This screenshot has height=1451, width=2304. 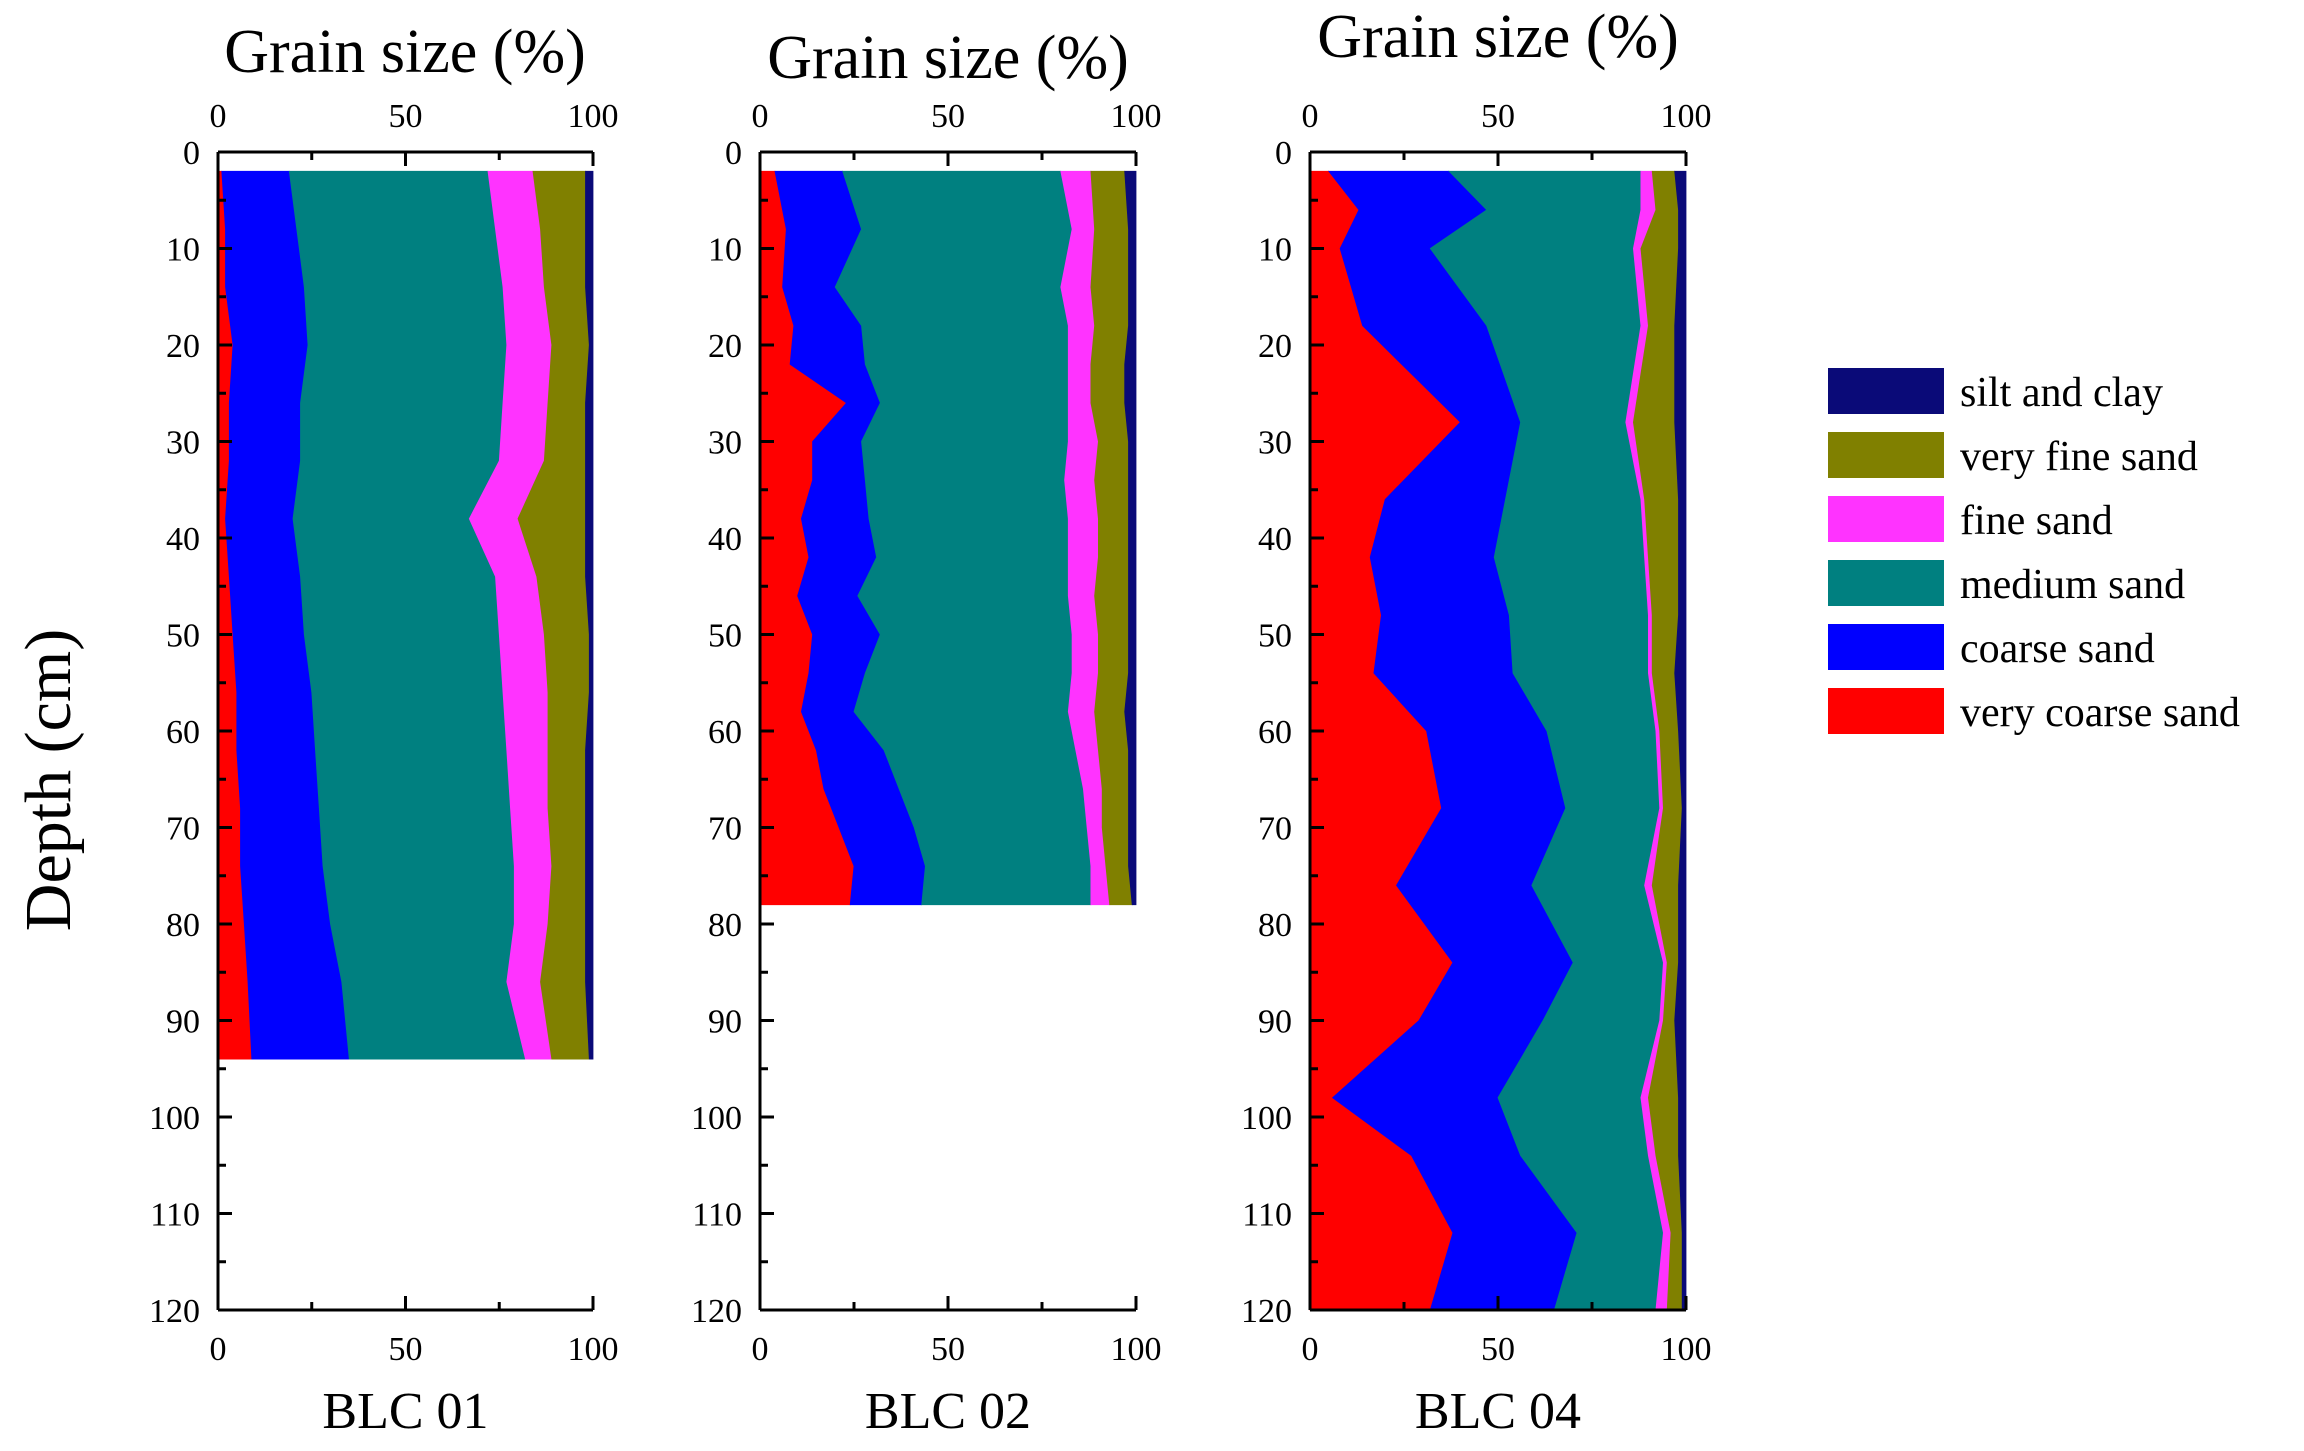 What do you see at coordinates (2072, 585) in the screenshot?
I see `legend-label: medium sand` at bounding box center [2072, 585].